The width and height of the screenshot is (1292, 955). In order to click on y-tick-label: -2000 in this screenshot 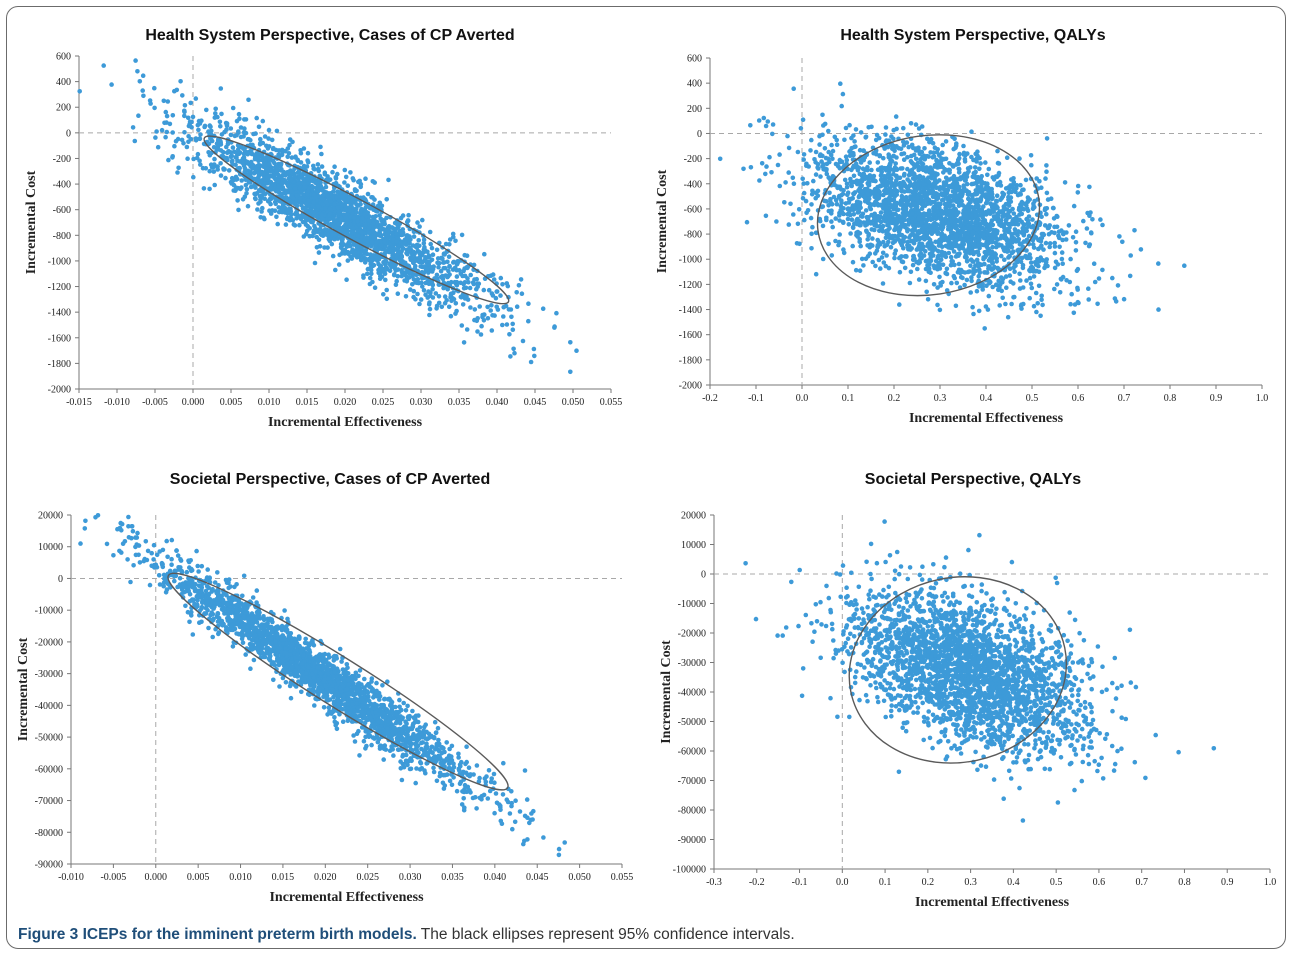, I will do `click(59, 390)`.